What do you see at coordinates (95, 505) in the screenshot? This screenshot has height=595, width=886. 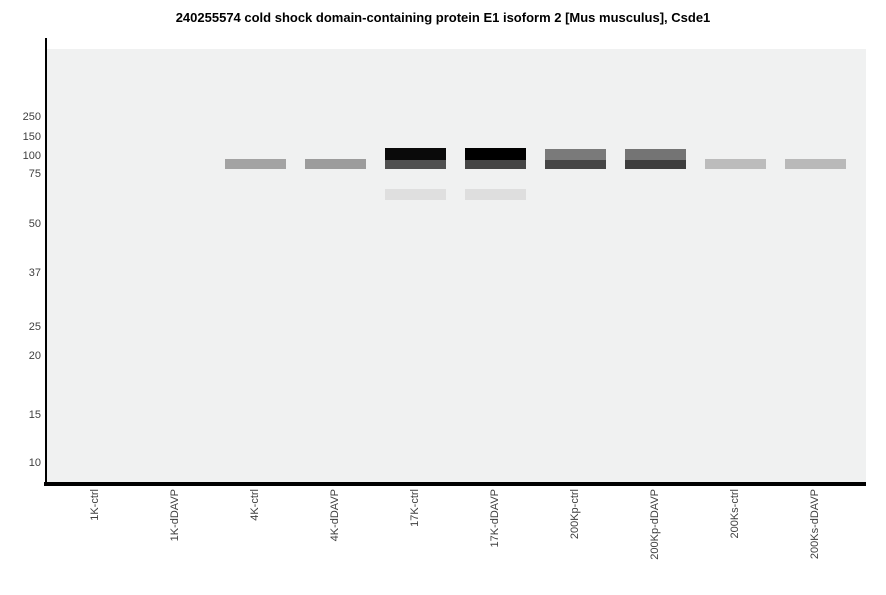 I see `lane-label-1k-ctrl: 1K-ctrl` at bounding box center [95, 505].